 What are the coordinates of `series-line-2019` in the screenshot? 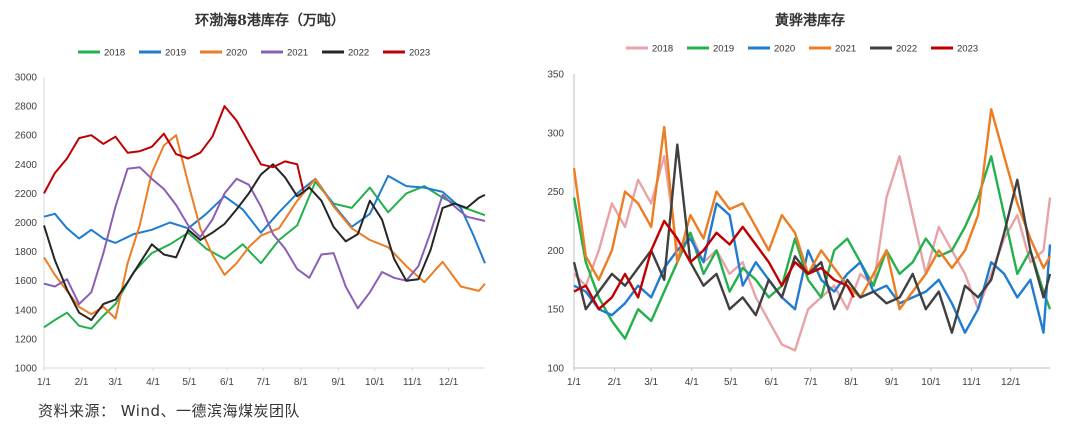 It's located at (264, 219).